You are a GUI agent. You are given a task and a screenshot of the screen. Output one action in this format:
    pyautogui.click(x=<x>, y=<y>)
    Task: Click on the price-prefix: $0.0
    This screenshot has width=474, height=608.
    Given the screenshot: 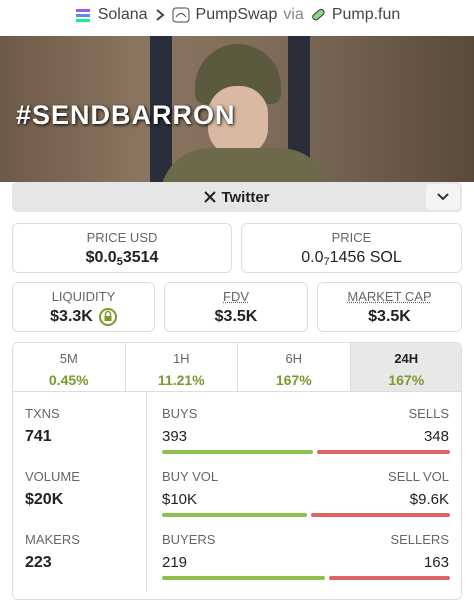 What is the action you would take?
    pyautogui.click(x=101, y=257)
    